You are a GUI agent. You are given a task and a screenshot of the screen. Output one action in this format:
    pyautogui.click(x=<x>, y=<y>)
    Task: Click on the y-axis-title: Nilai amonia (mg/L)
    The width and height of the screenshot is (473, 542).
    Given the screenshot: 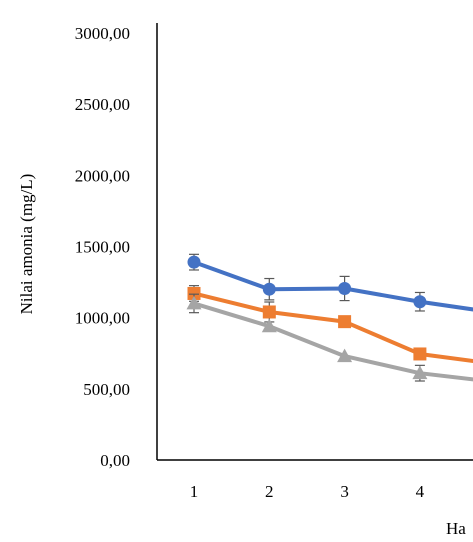 What is the action you would take?
    pyautogui.click(x=26, y=244)
    